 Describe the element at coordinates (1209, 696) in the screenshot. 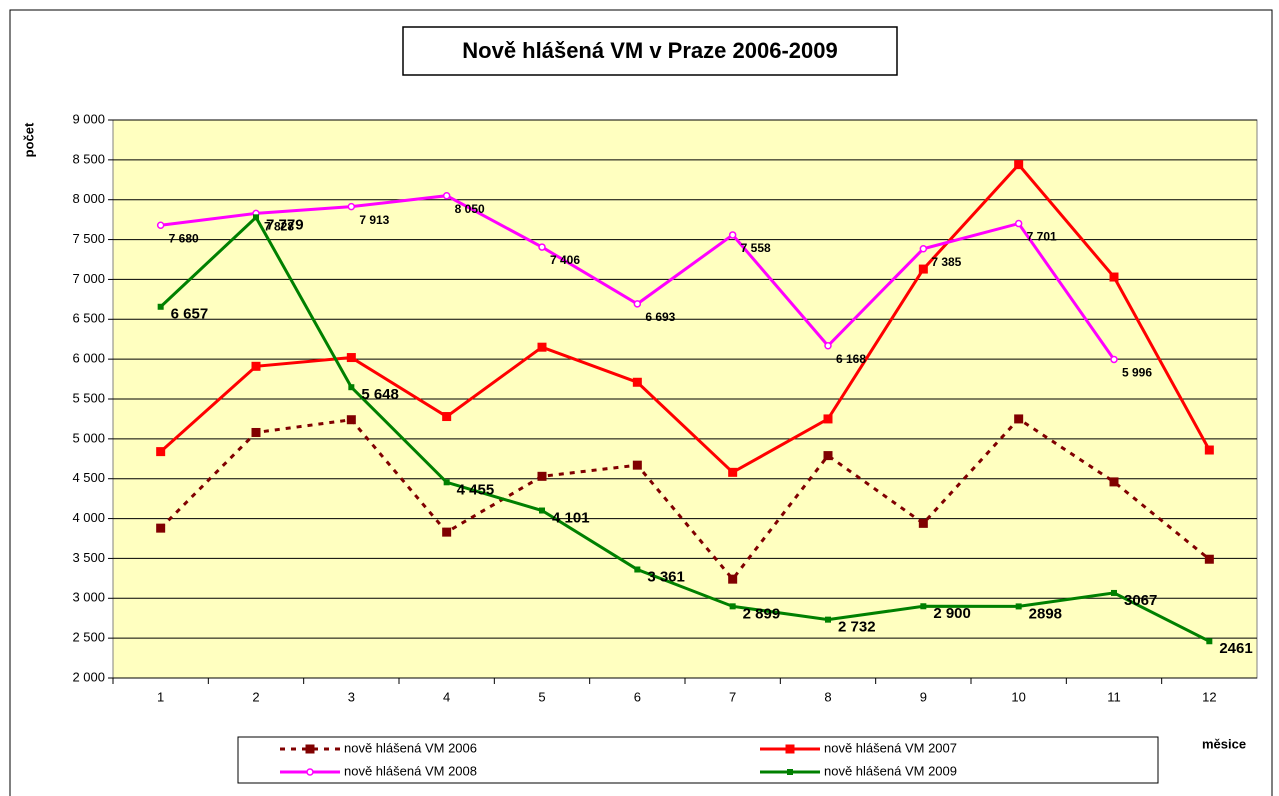

I see `x-tick-label: 12` at that location.